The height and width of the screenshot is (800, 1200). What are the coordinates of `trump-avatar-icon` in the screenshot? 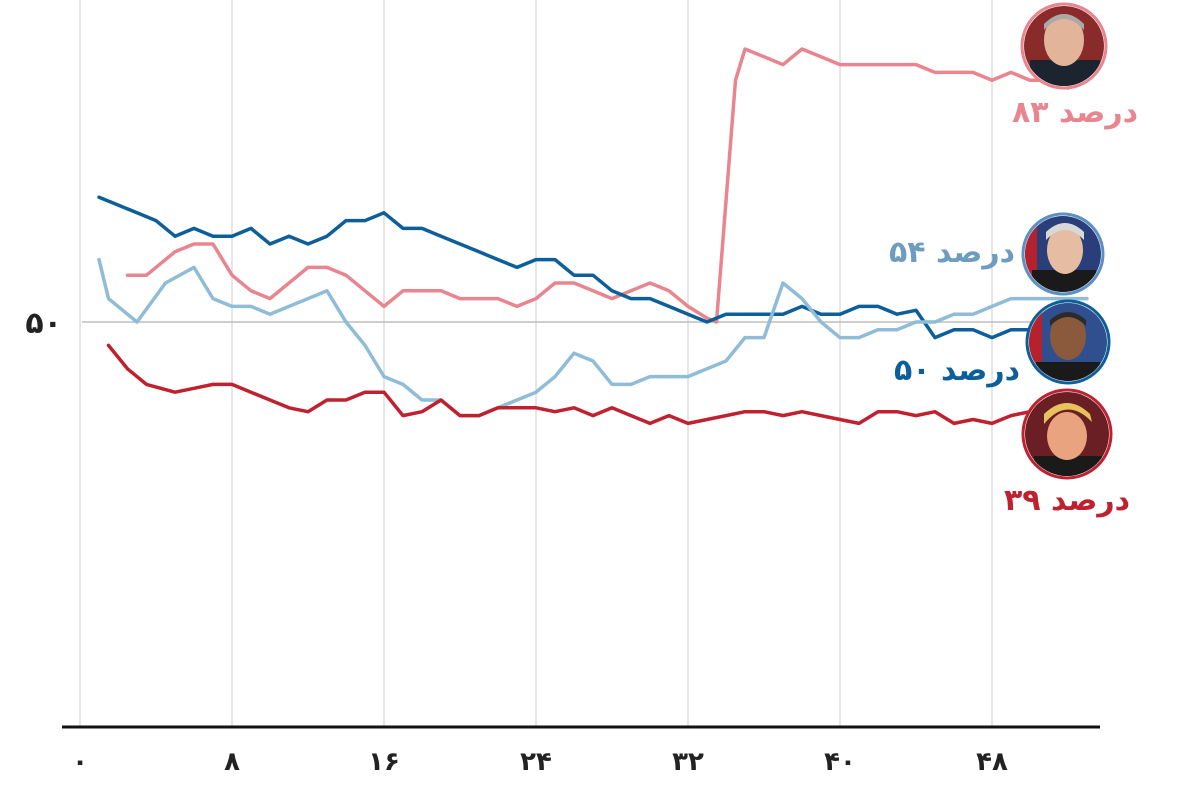 It's located at (1067, 434).